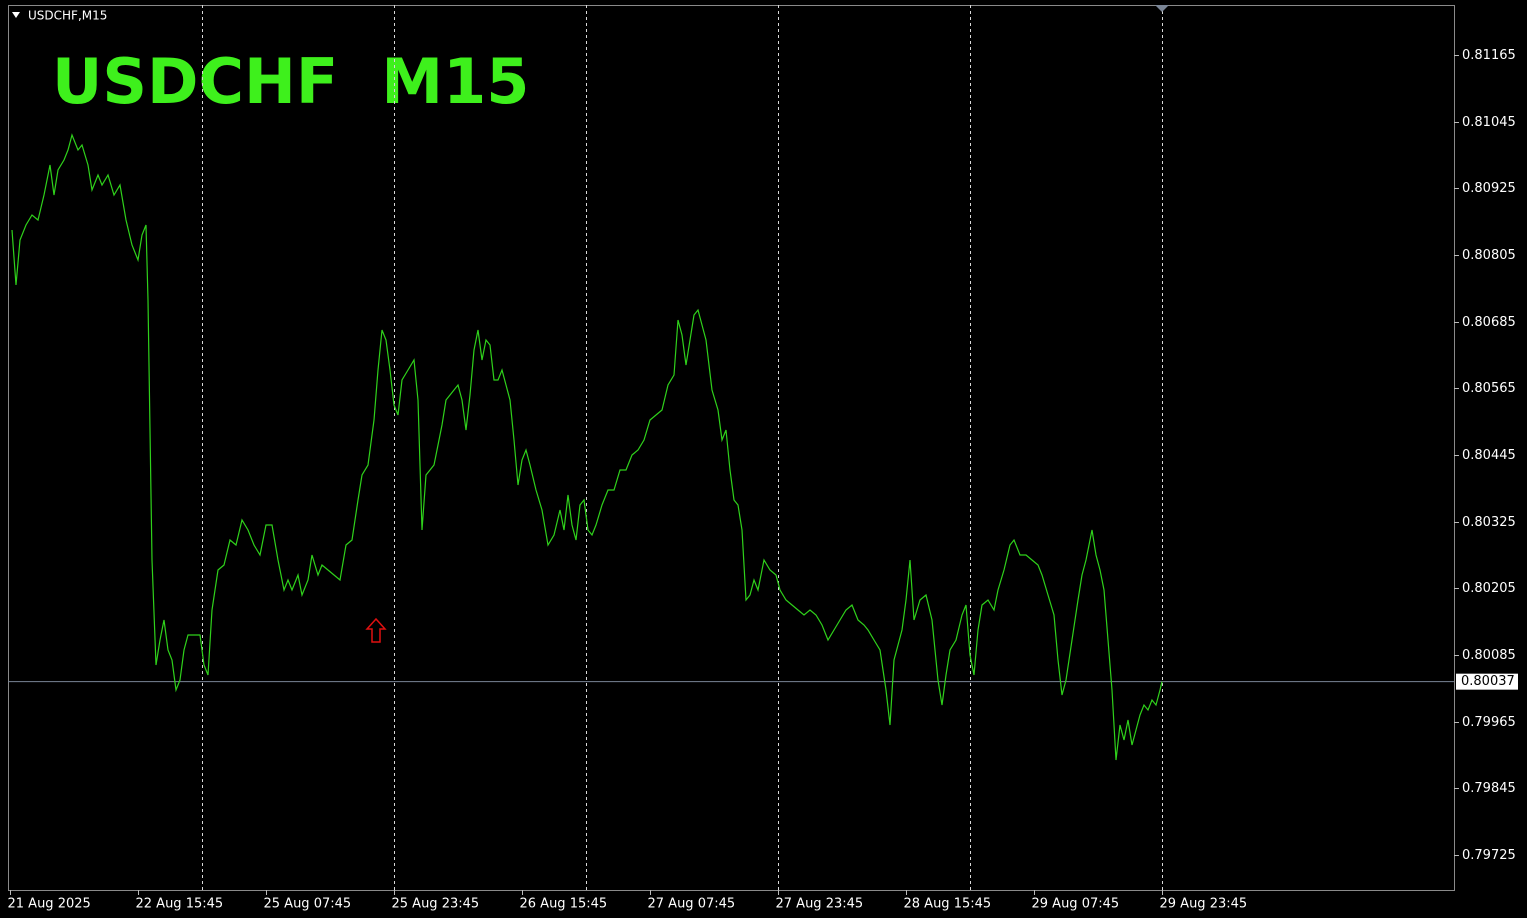 The image size is (1527, 918). What do you see at coordinates (1076, 904) in the screenshot?
I see `x-tick-label: 29 Aug 07:45` at bounding box center [1076, 904].